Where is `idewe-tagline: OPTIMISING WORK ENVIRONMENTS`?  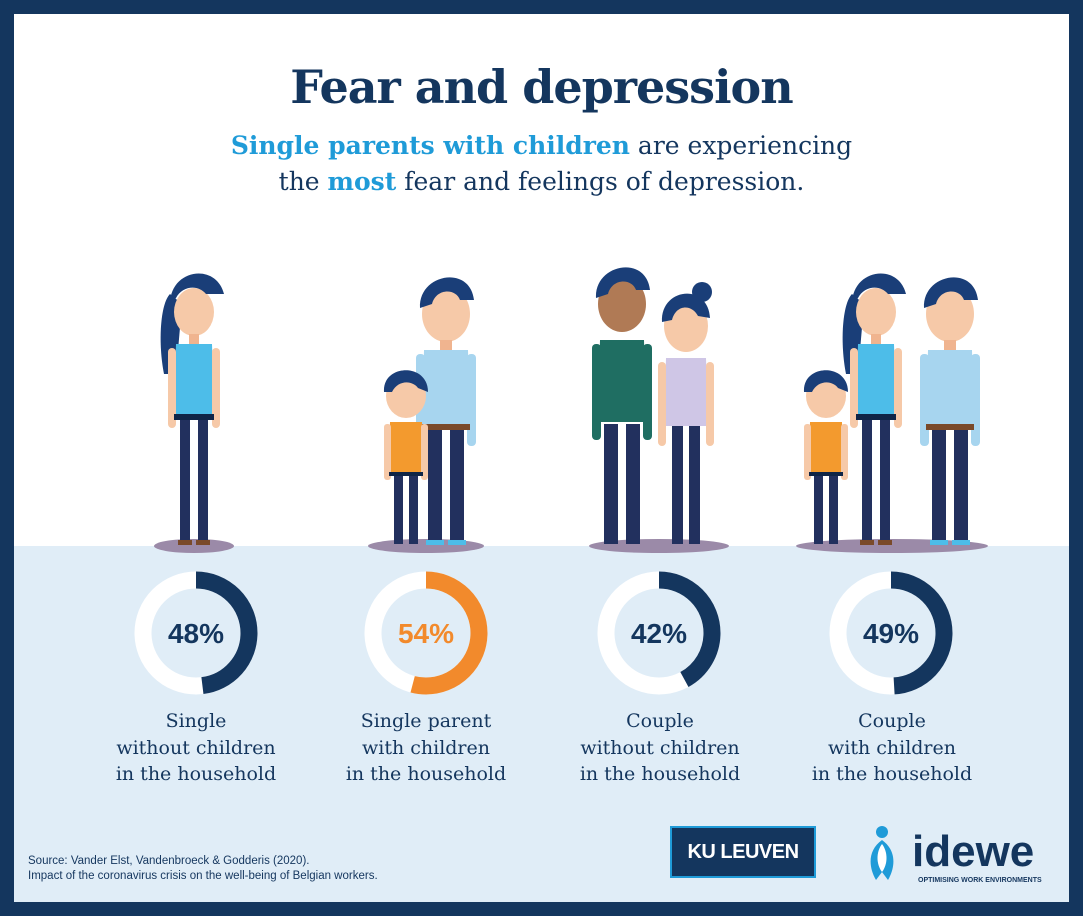
idewe-tagline: OPTIMISING WORK ENVIRONMENTS is located at coordinates (980, 880).